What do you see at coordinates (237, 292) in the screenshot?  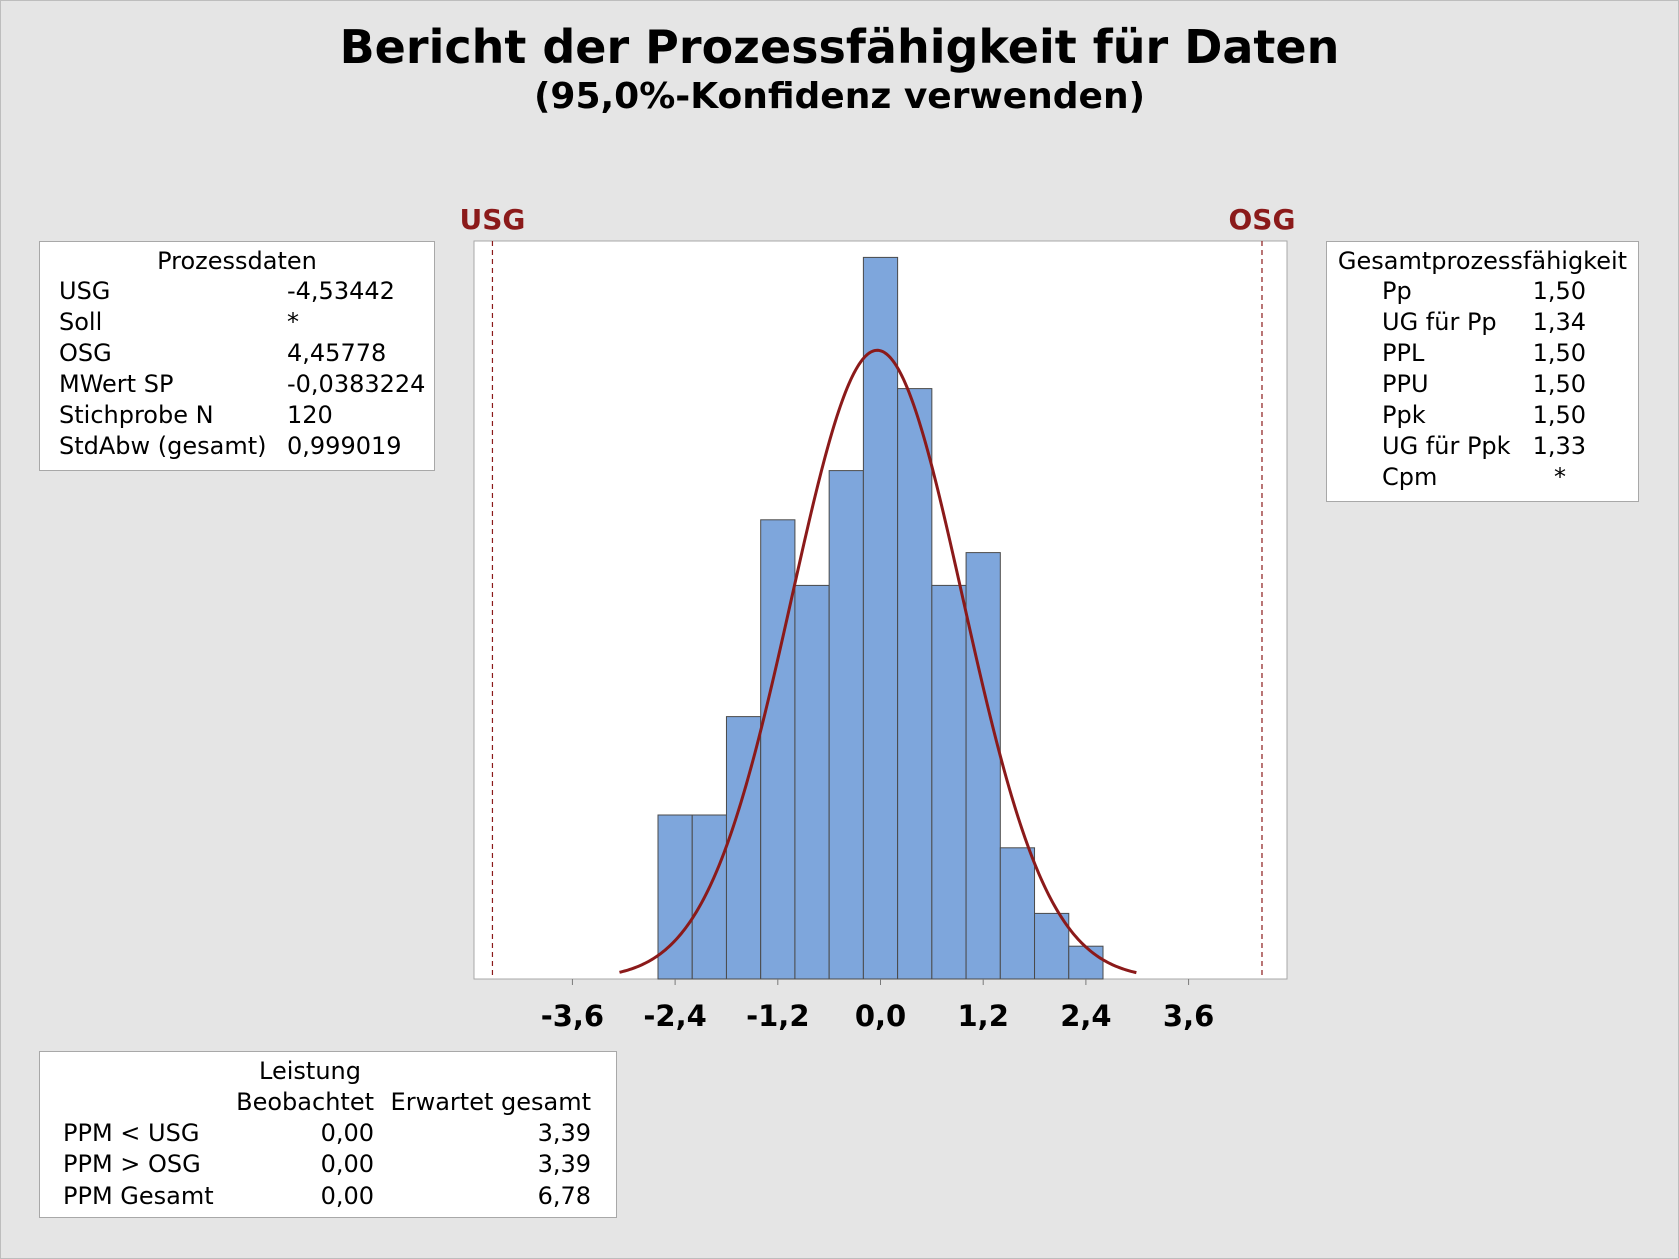 I see `process-data-row: USG -4,53442` at bounding box center [237, 292].